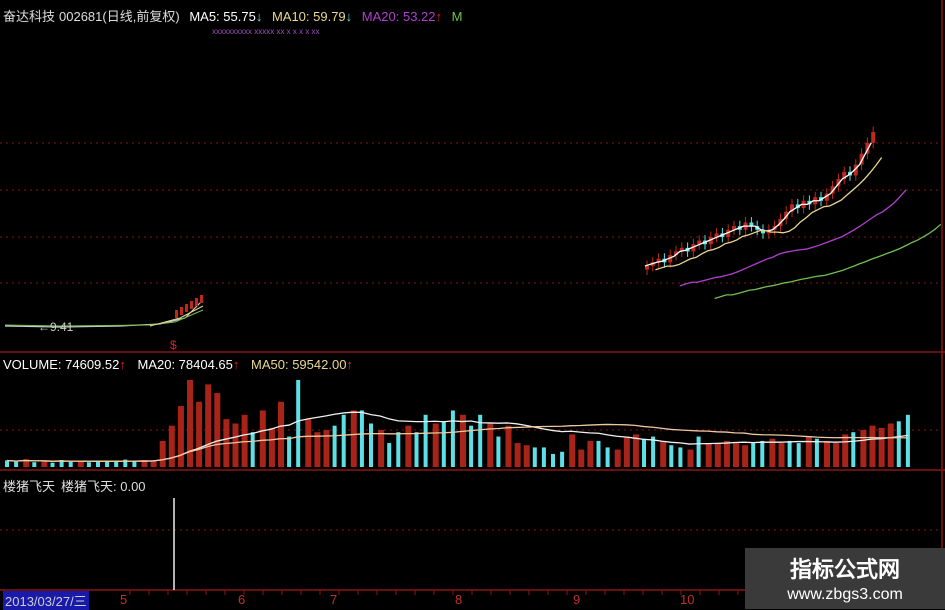 This screenshot has height=610, width=945. What do you see at coordinates (459, 599) in the screenshot?
I see `month-tick: 8` at bounding box center [459, 599].